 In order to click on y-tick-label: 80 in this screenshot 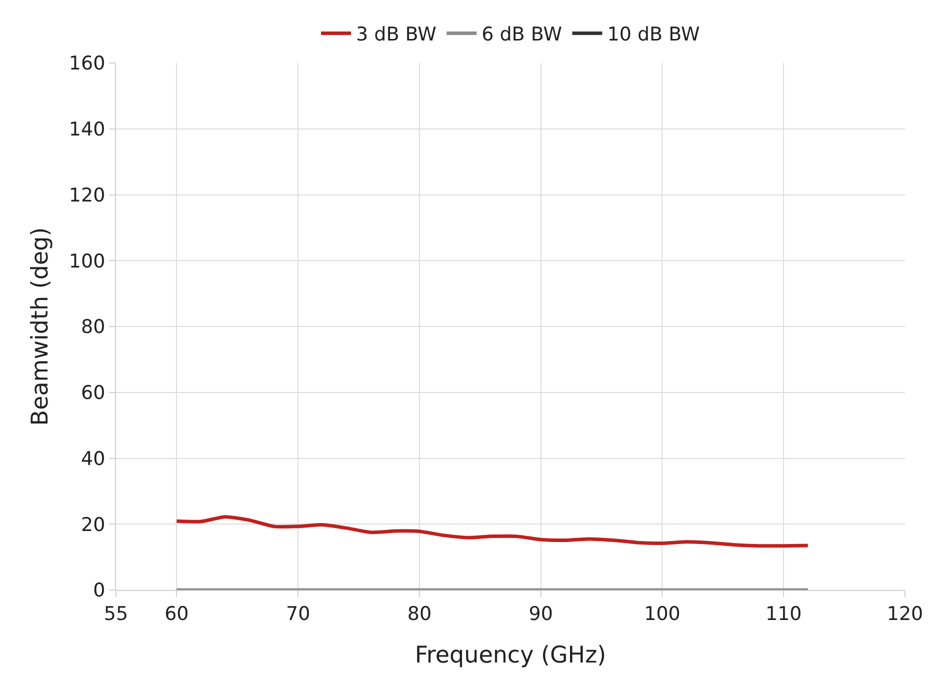, I will do `click(93, 327)`.